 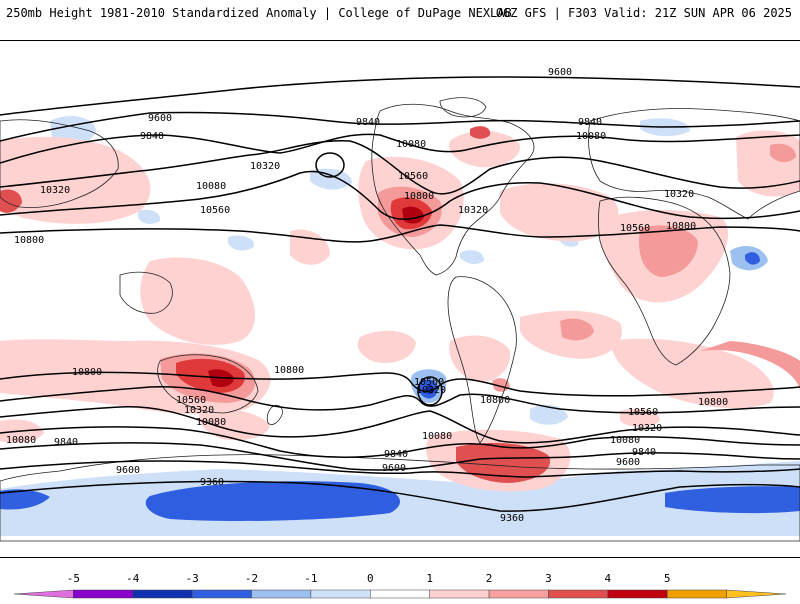 What do you see at coordinates (591, 136) in the screenshot?
I see `label-10080-europe: 10080` at bounding box center [591, 136].